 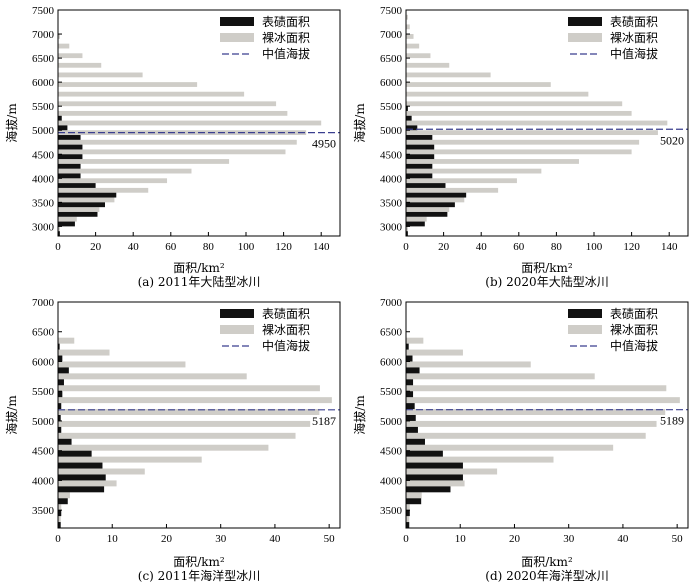 I want to click on y-tick-label: 4000, so click(x=391, y=481).